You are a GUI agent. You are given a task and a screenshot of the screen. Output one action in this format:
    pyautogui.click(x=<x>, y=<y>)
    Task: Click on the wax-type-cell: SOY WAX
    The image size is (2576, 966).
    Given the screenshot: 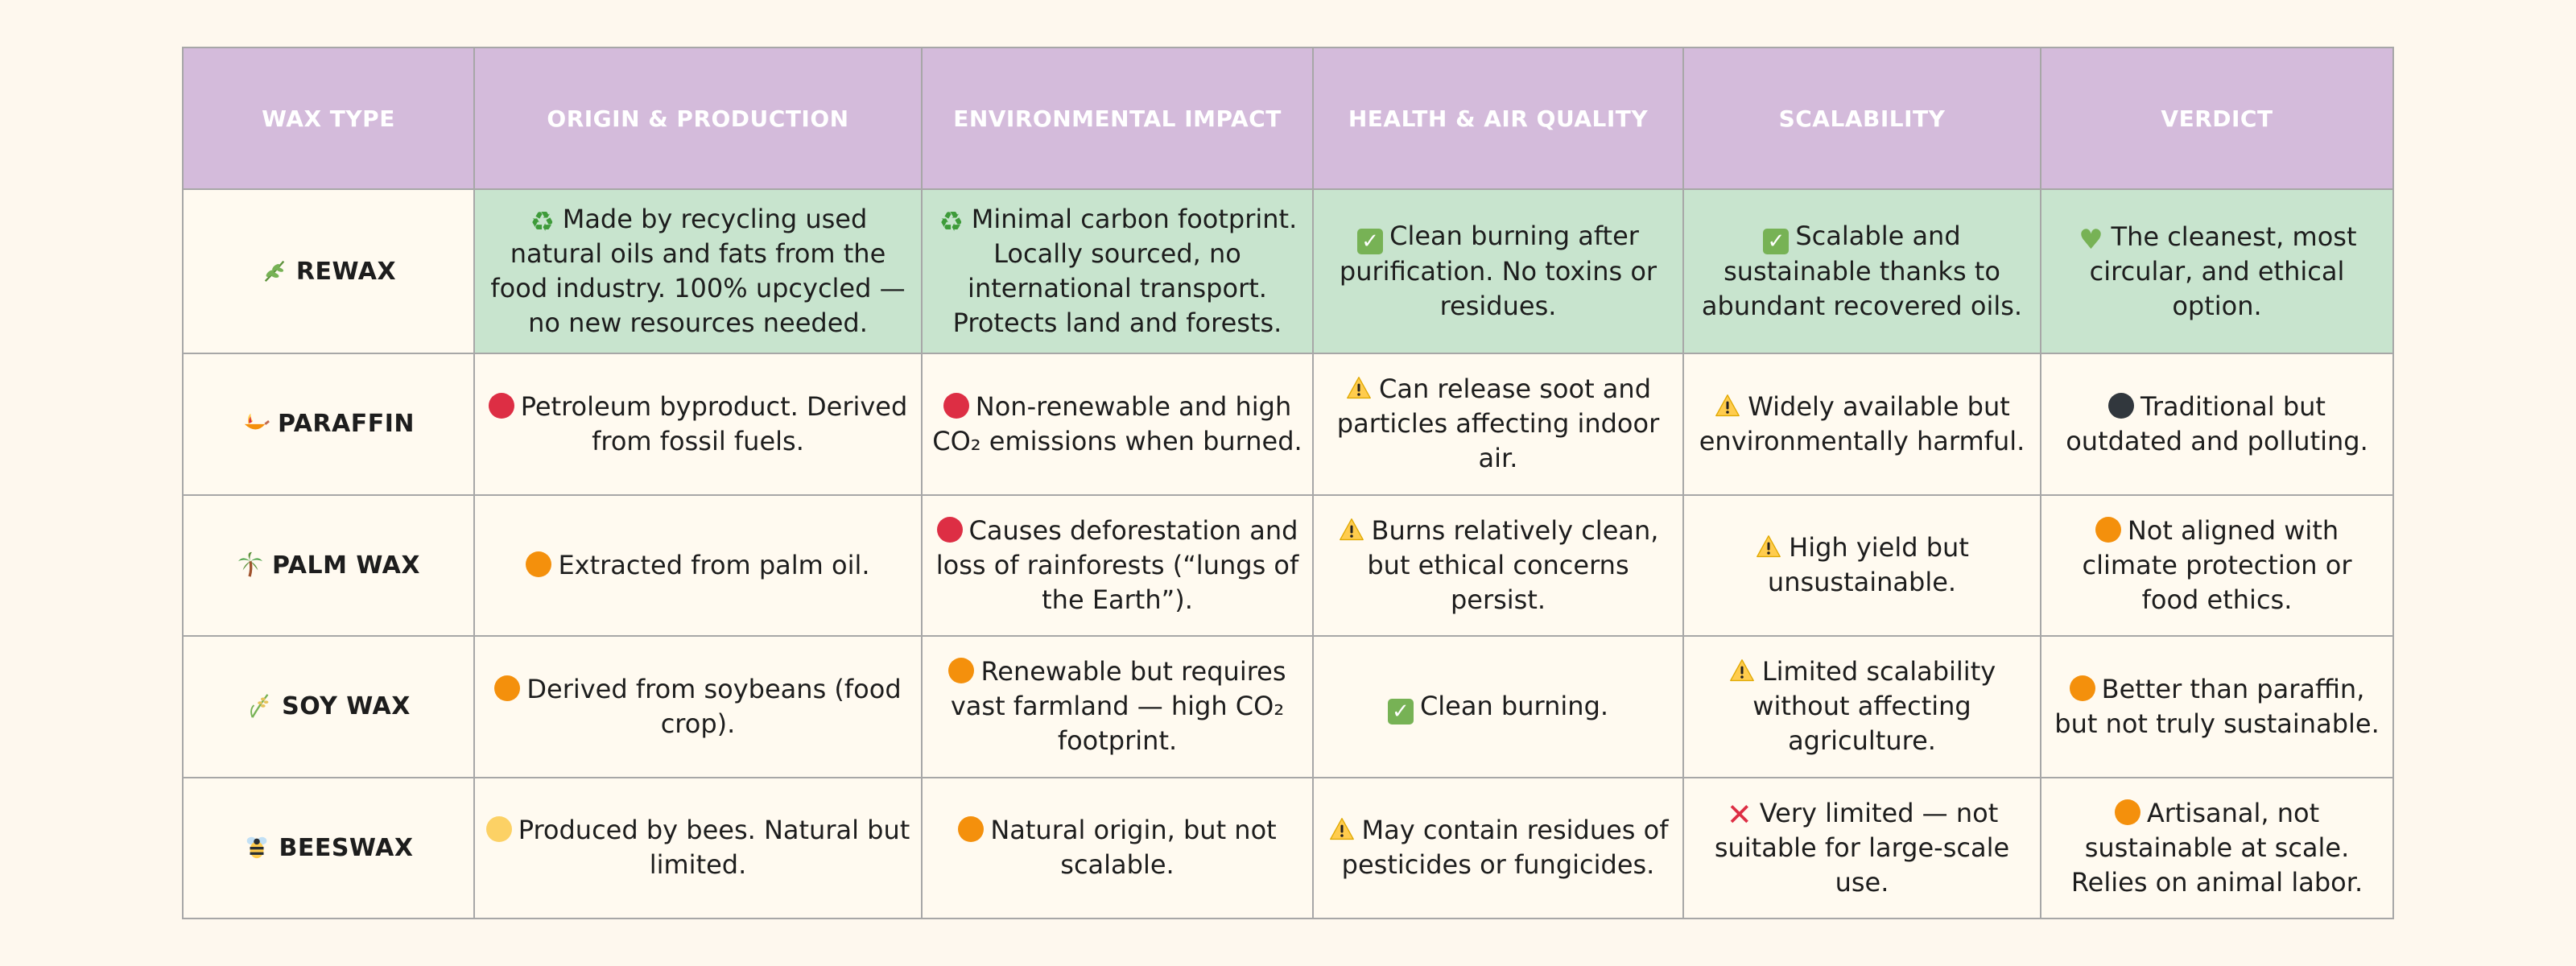 What is the action you would take?
    pyautogui.click(x=328, y=706)
    